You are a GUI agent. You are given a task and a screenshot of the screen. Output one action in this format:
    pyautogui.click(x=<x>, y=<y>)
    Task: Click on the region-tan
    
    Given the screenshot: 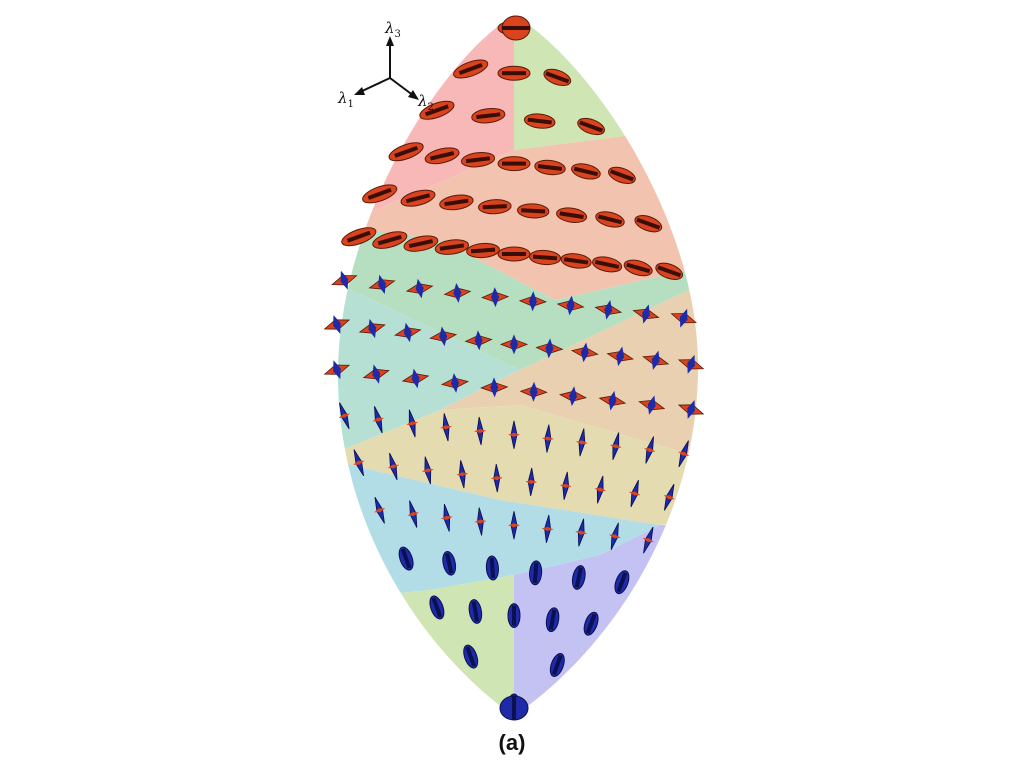 What is the action you would take?
    pyautogui.click(x=569, y=370)
    